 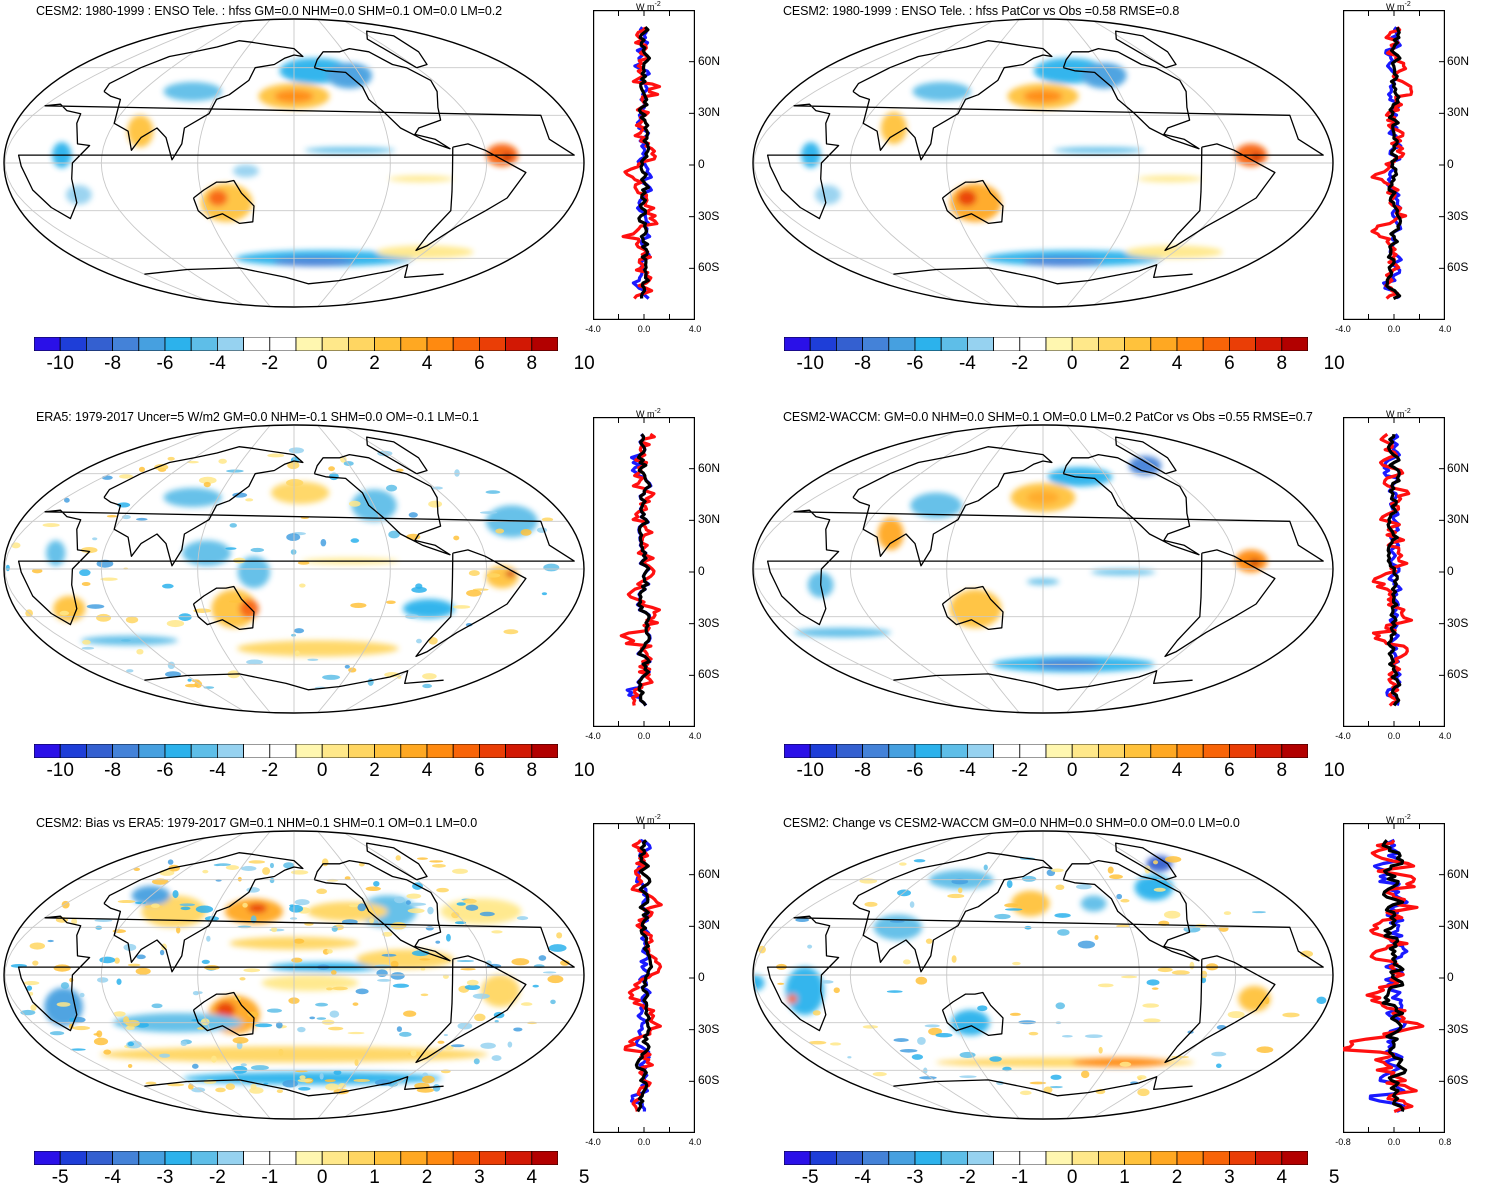 What do you see at coordinates (60, 363) in the screenshot?
I see `colorbar-label: -10` at bounding box center [60, 363].